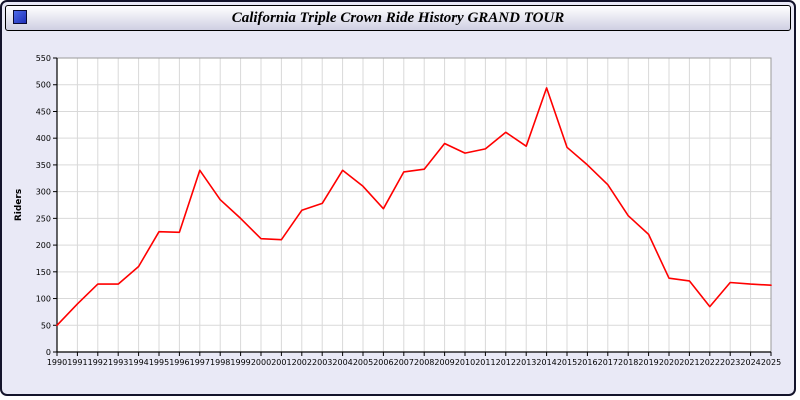 The width and height of the screenshot is (800, 400). What do you see at coordinates (118, 362) in the screenshot?
I see `x-tick-label: 1993` at bounding box center [118, 362].